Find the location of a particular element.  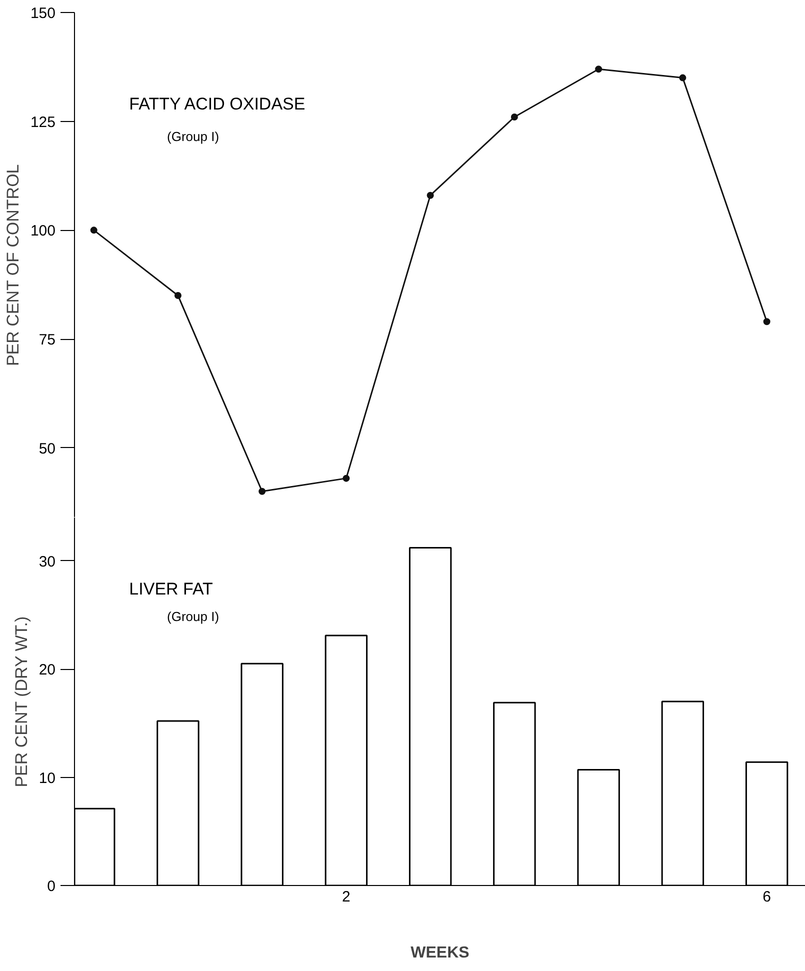

y-tick-label: 100 is located at coordinates (43, 231).